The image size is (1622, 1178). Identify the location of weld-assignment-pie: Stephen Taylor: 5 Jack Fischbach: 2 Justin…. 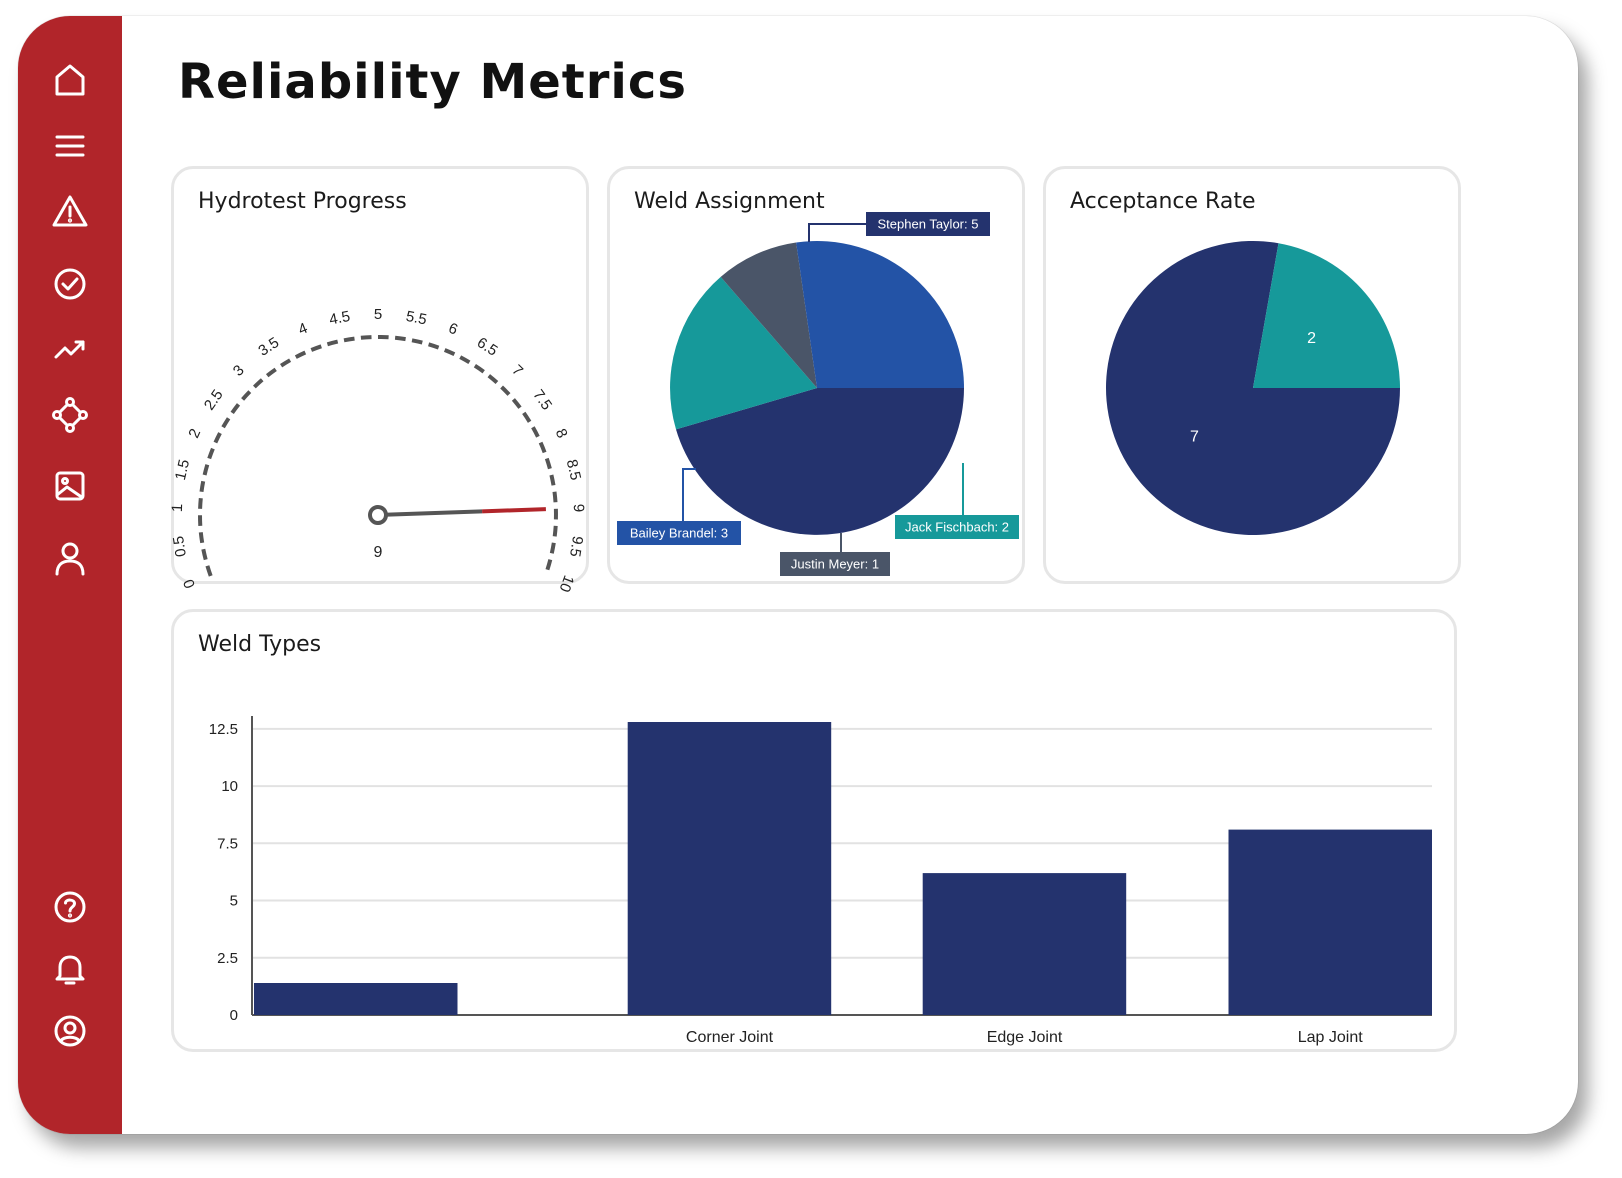
(818, 394).